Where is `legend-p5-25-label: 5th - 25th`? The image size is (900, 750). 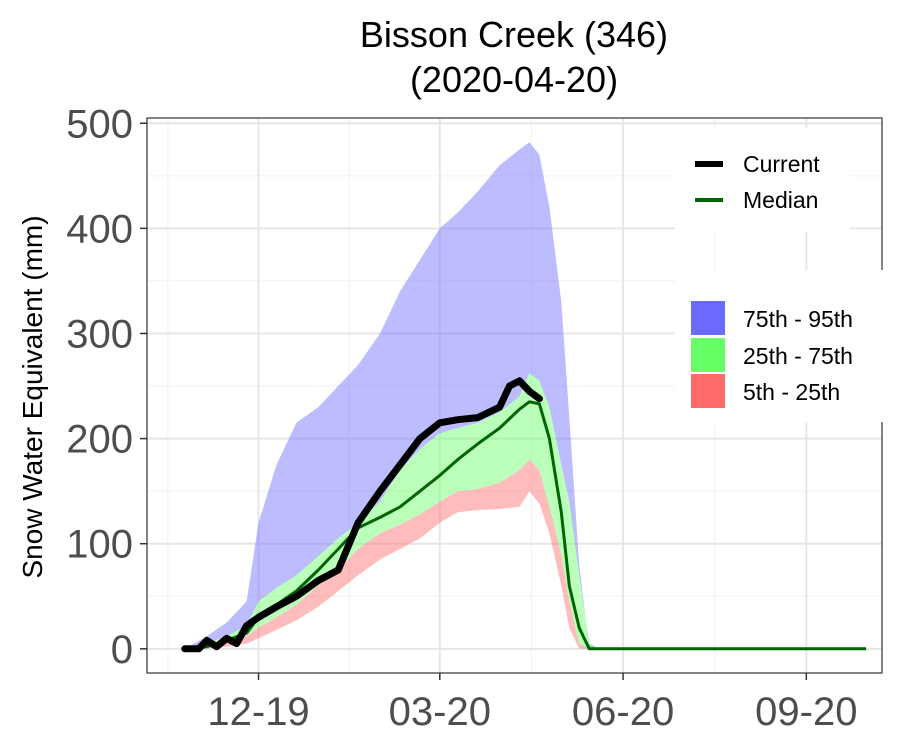
legend-p5-25-label: 5th - 25th is located at coordinates (791, 392).